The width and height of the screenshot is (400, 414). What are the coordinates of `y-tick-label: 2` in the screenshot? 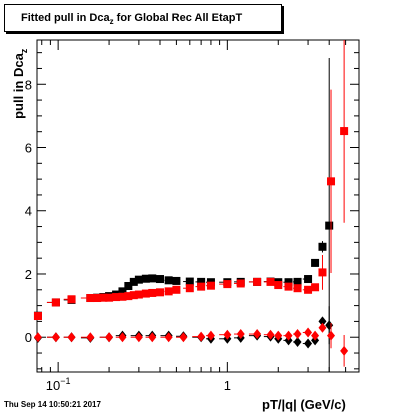 It's located at (28, 274).